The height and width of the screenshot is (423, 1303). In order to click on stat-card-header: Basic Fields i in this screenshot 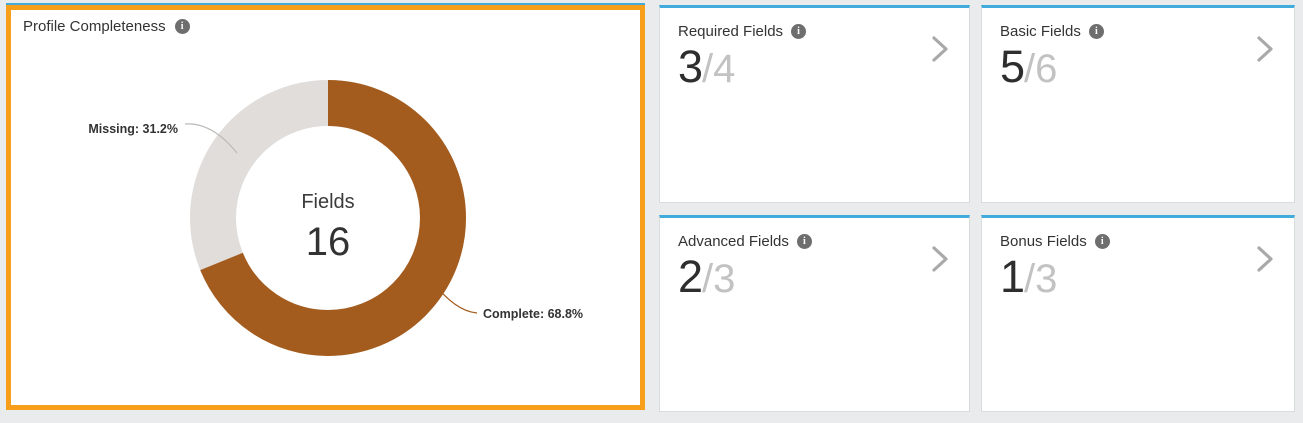, I will do `click(1138, 31)`.